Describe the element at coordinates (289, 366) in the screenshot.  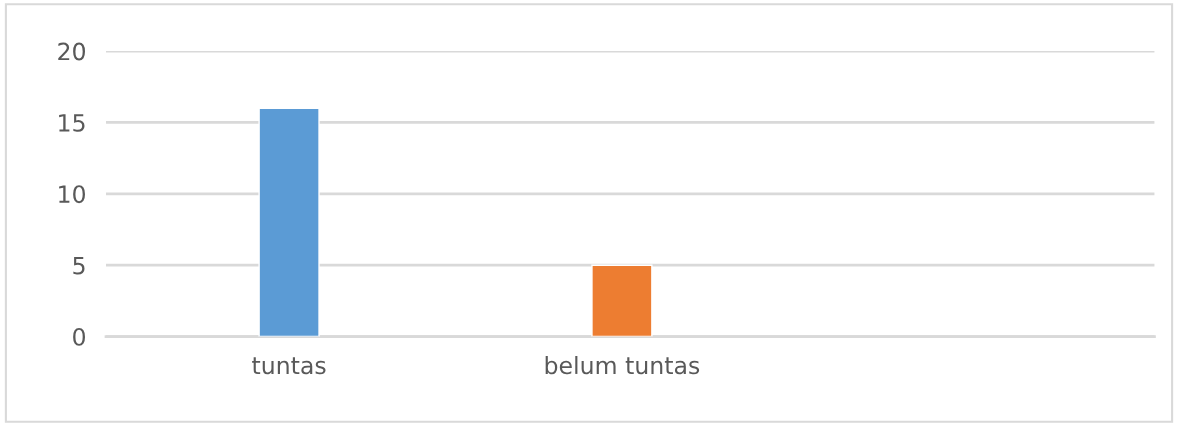
I see `x-tick-label: tuntas` at that location.